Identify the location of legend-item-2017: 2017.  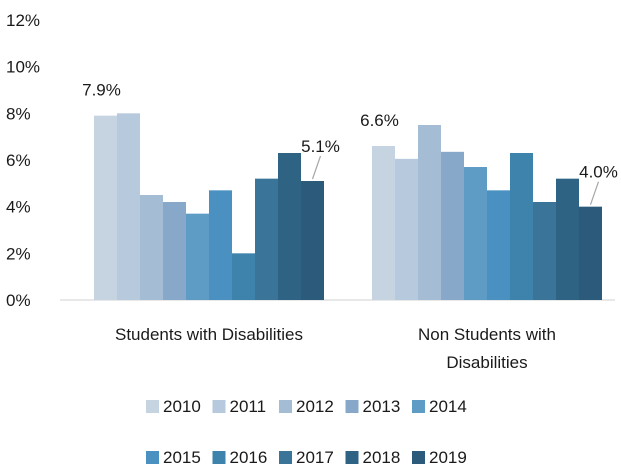
(306, 457).